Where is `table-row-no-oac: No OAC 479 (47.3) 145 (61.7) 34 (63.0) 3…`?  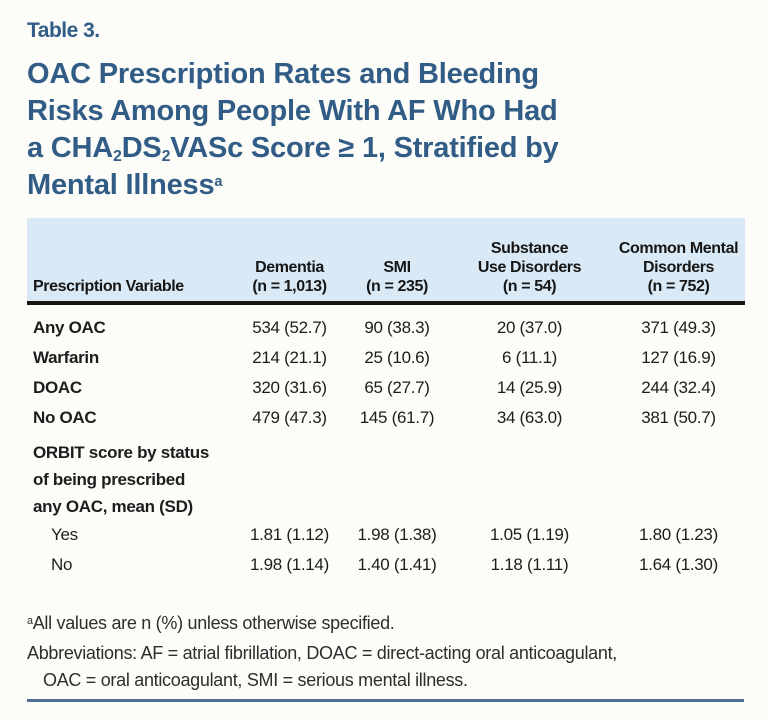 table-row-no-oac: No OAC 479 (47.3) 145 (61.7) 34 (63.0) 3… is located at coordinates (386, 418).